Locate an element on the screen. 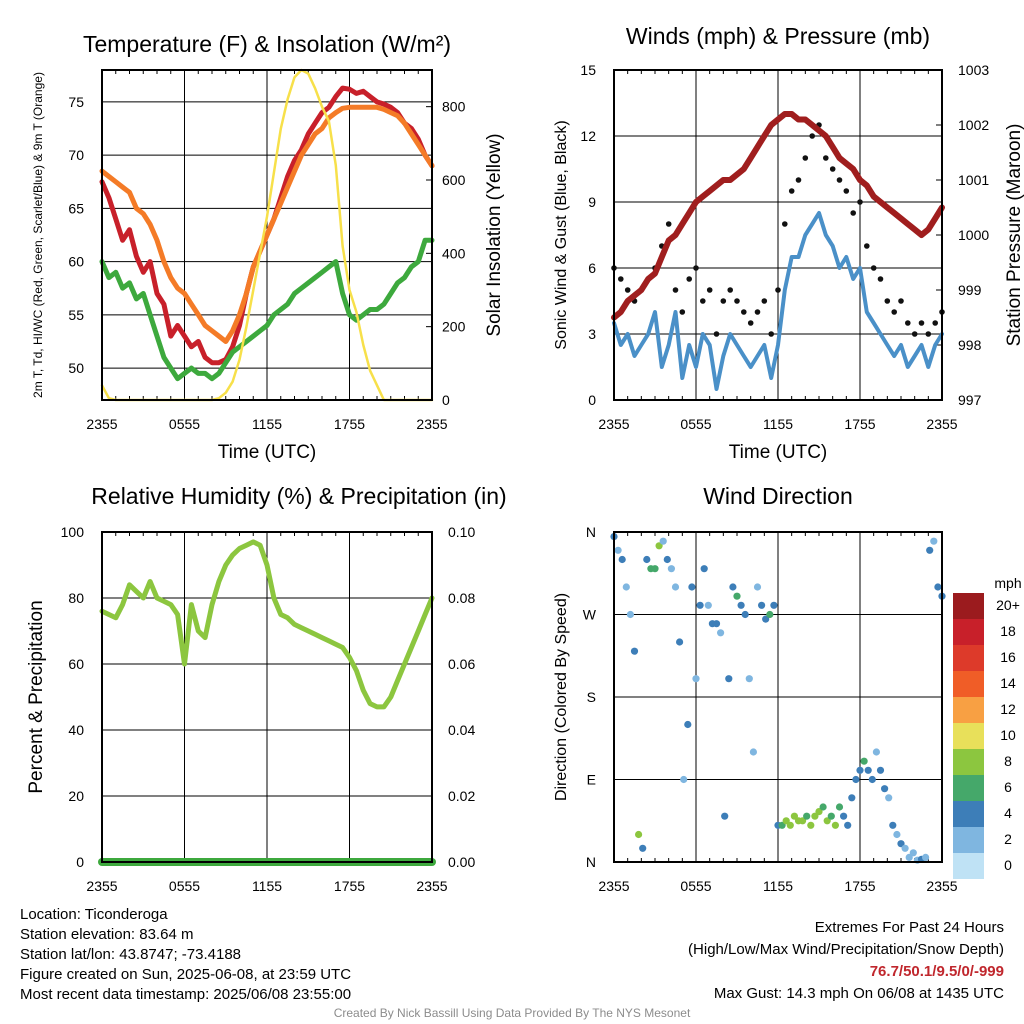 The height and width of the screenshot is (1024, 1024). y2-tick-label: 400 is located at coordinates (454, 253).